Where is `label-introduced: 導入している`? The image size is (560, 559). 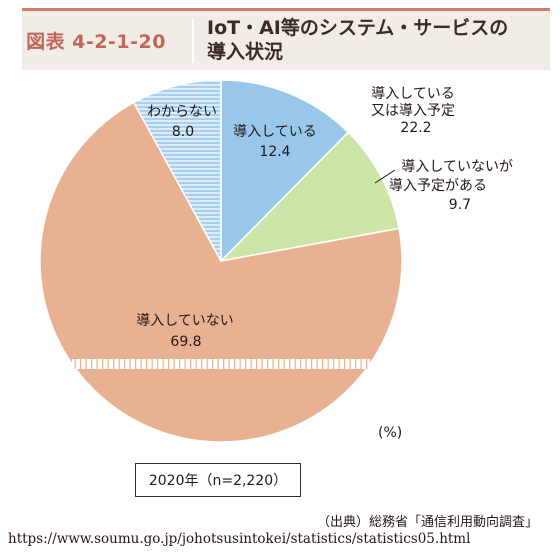
label-introduced: 導入している is located at coordinates (275, 132).